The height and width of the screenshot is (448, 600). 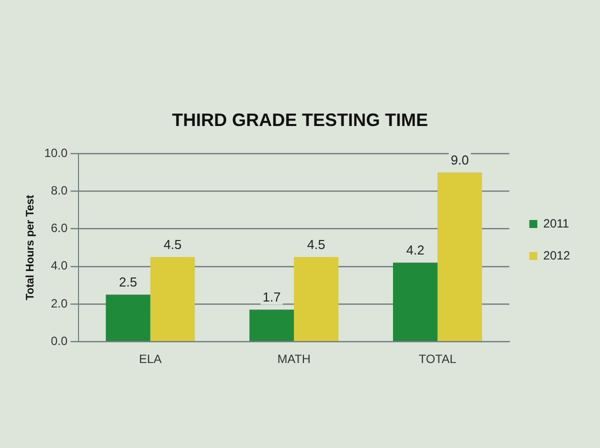 I want to click on y-tick-label: 10.0, so click(x=56, y=153).